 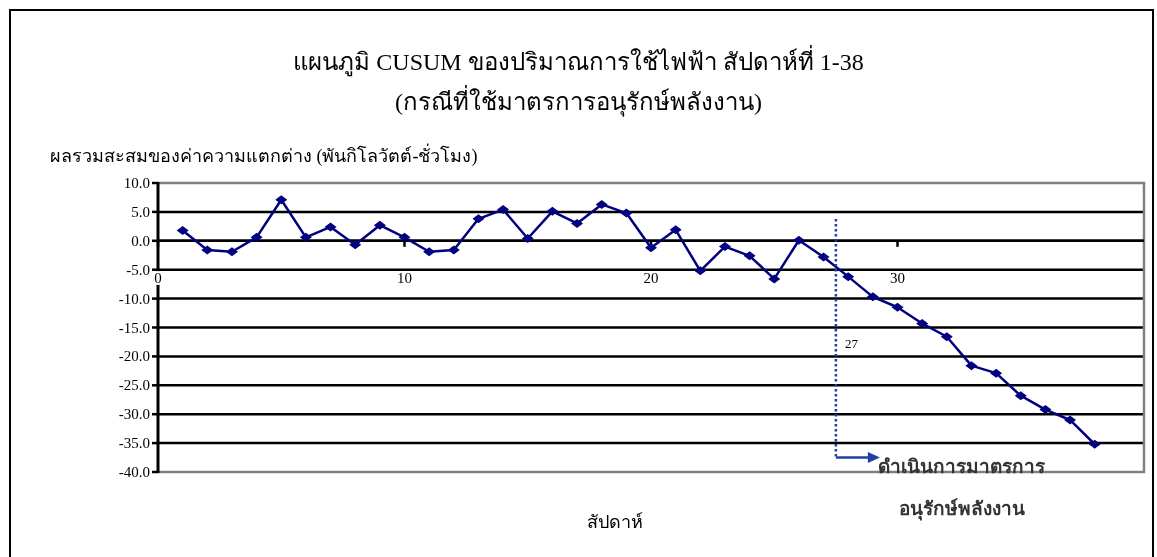 What do you see at coordinates (134, 414) in the screenshot?
I see `y-tick-label: -30.0` at bounding box center [134, 414].